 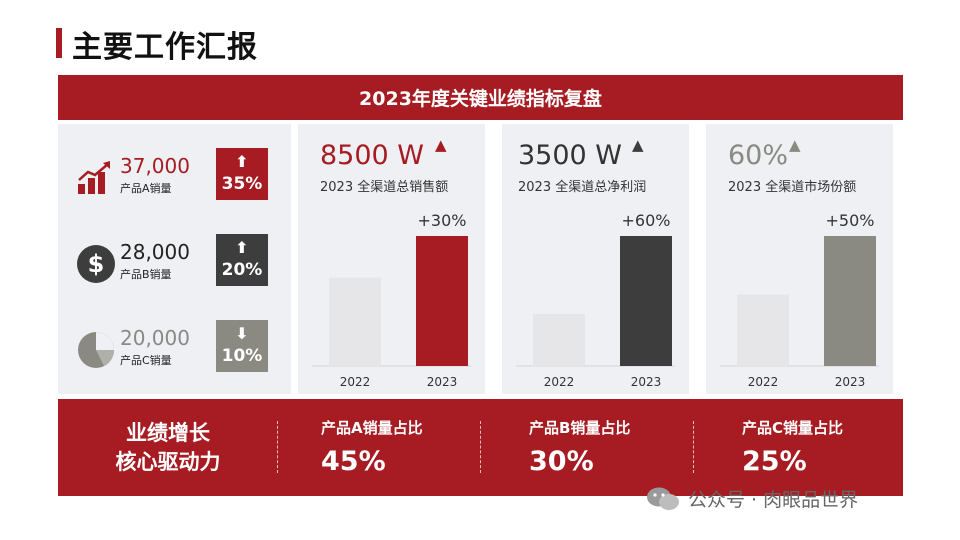 What do you see at coordinates (570, 155) in the screenshot?
I see `kpi-profit-value: 3500 W` at bounding box center [570, 155].